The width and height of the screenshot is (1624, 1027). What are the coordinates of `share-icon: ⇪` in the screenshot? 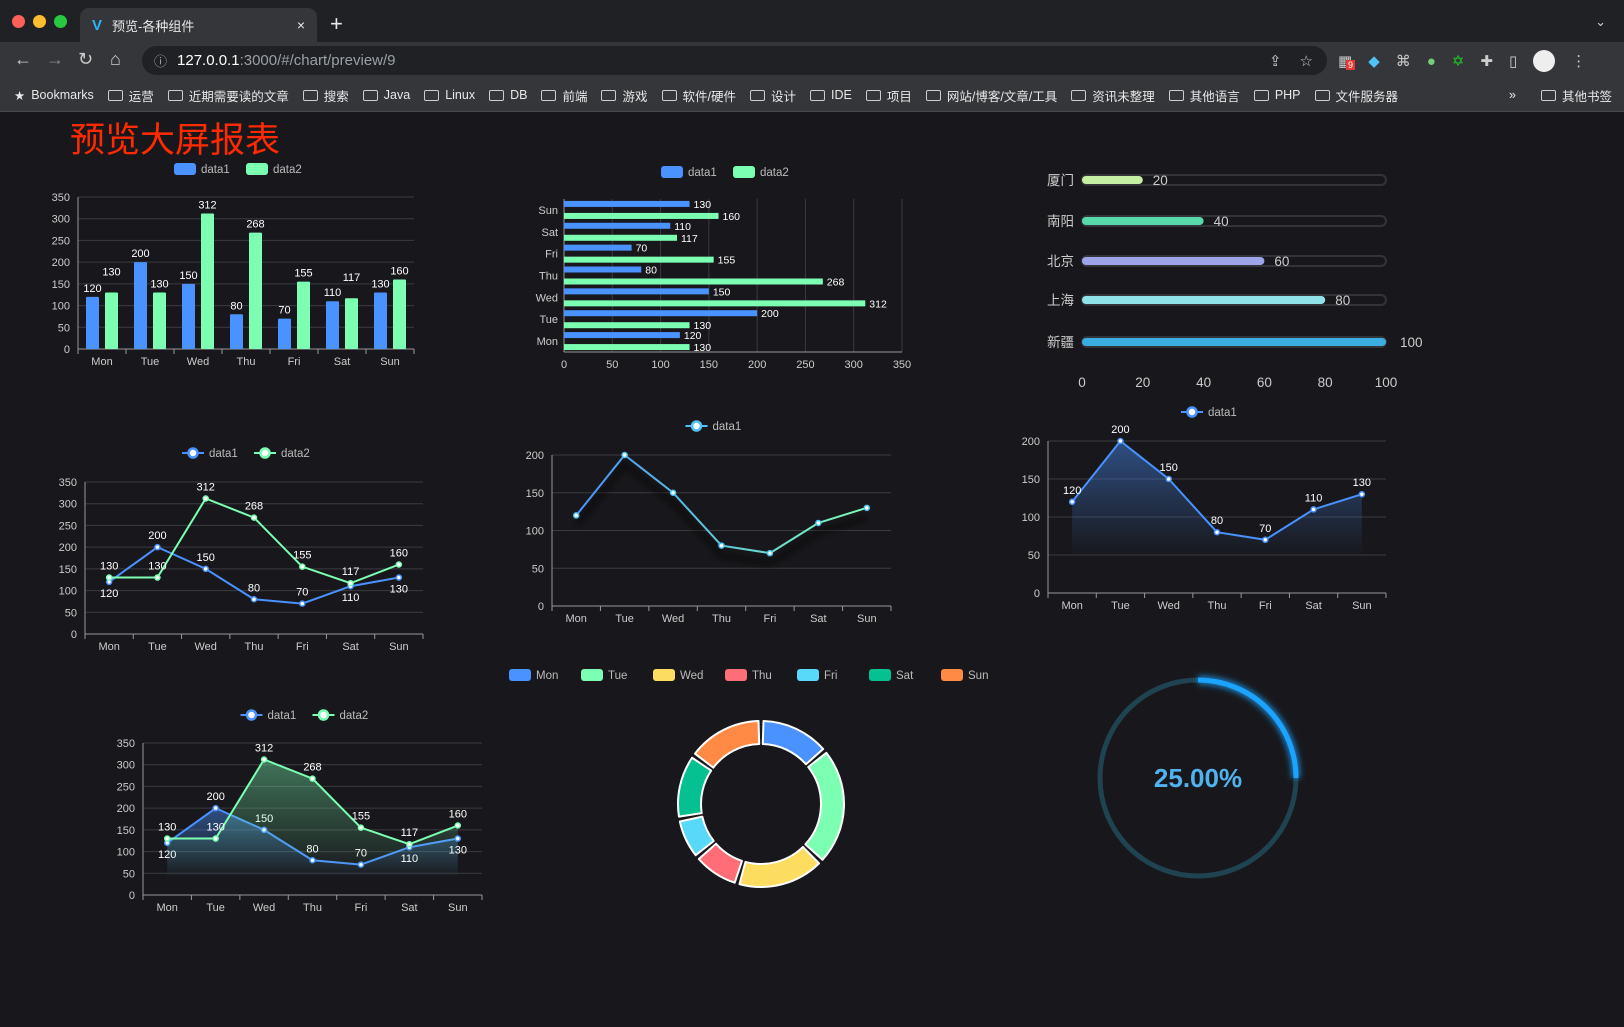 It's located at (1275, 61).